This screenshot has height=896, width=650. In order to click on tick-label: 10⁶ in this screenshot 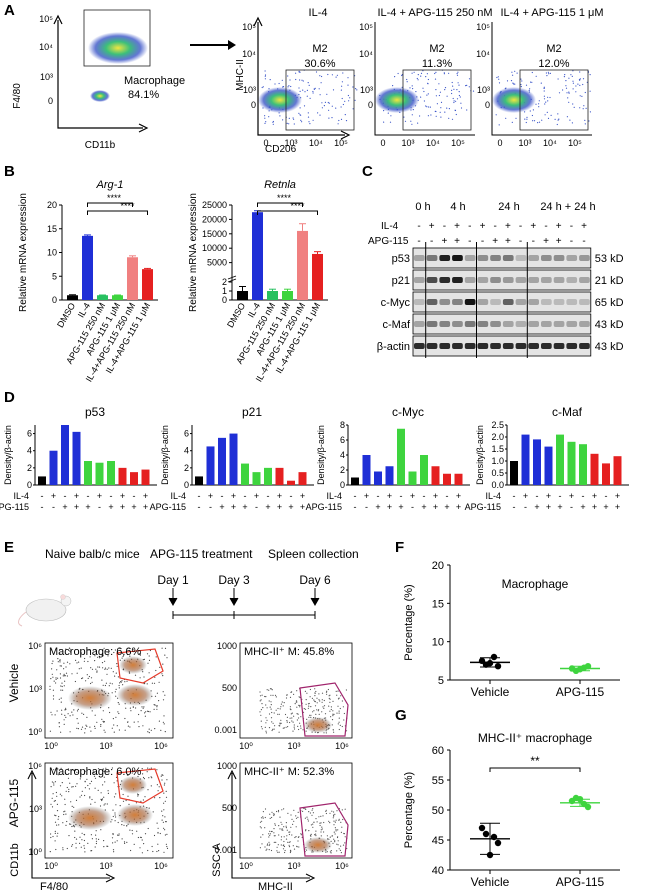, I will do `click(161, 746)`.